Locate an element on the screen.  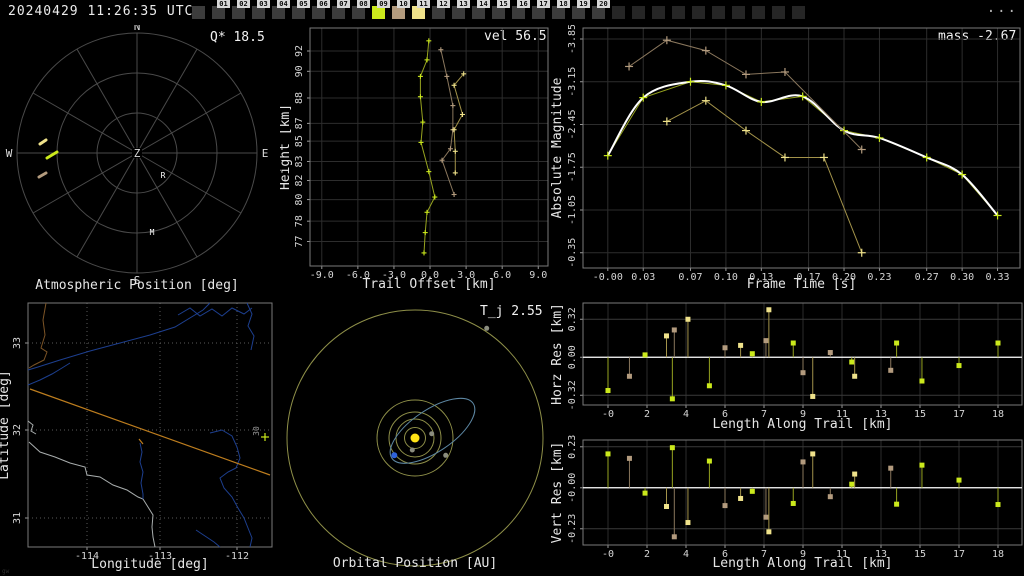
frame-thumb-02: 02 is located at coordinates (242, 12).